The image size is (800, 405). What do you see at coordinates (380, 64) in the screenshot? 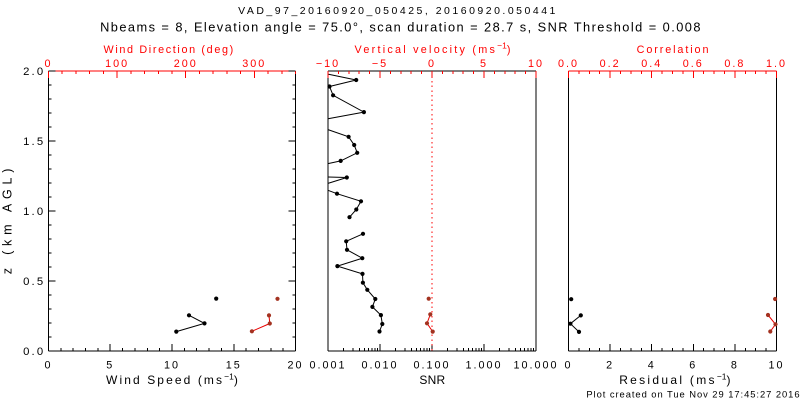
I see `svg-text: −5` at bounding box center [380, 64].